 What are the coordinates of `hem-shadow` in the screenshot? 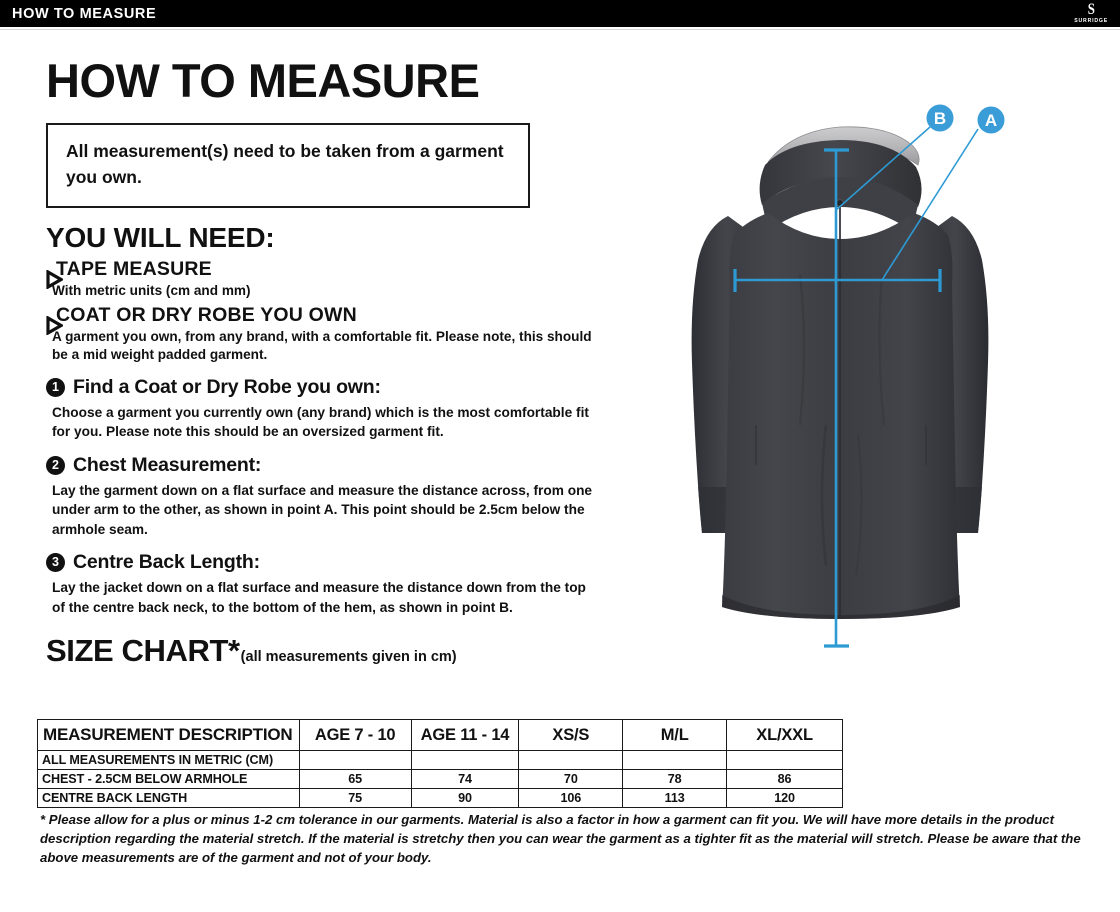 It's located at (841, 607).